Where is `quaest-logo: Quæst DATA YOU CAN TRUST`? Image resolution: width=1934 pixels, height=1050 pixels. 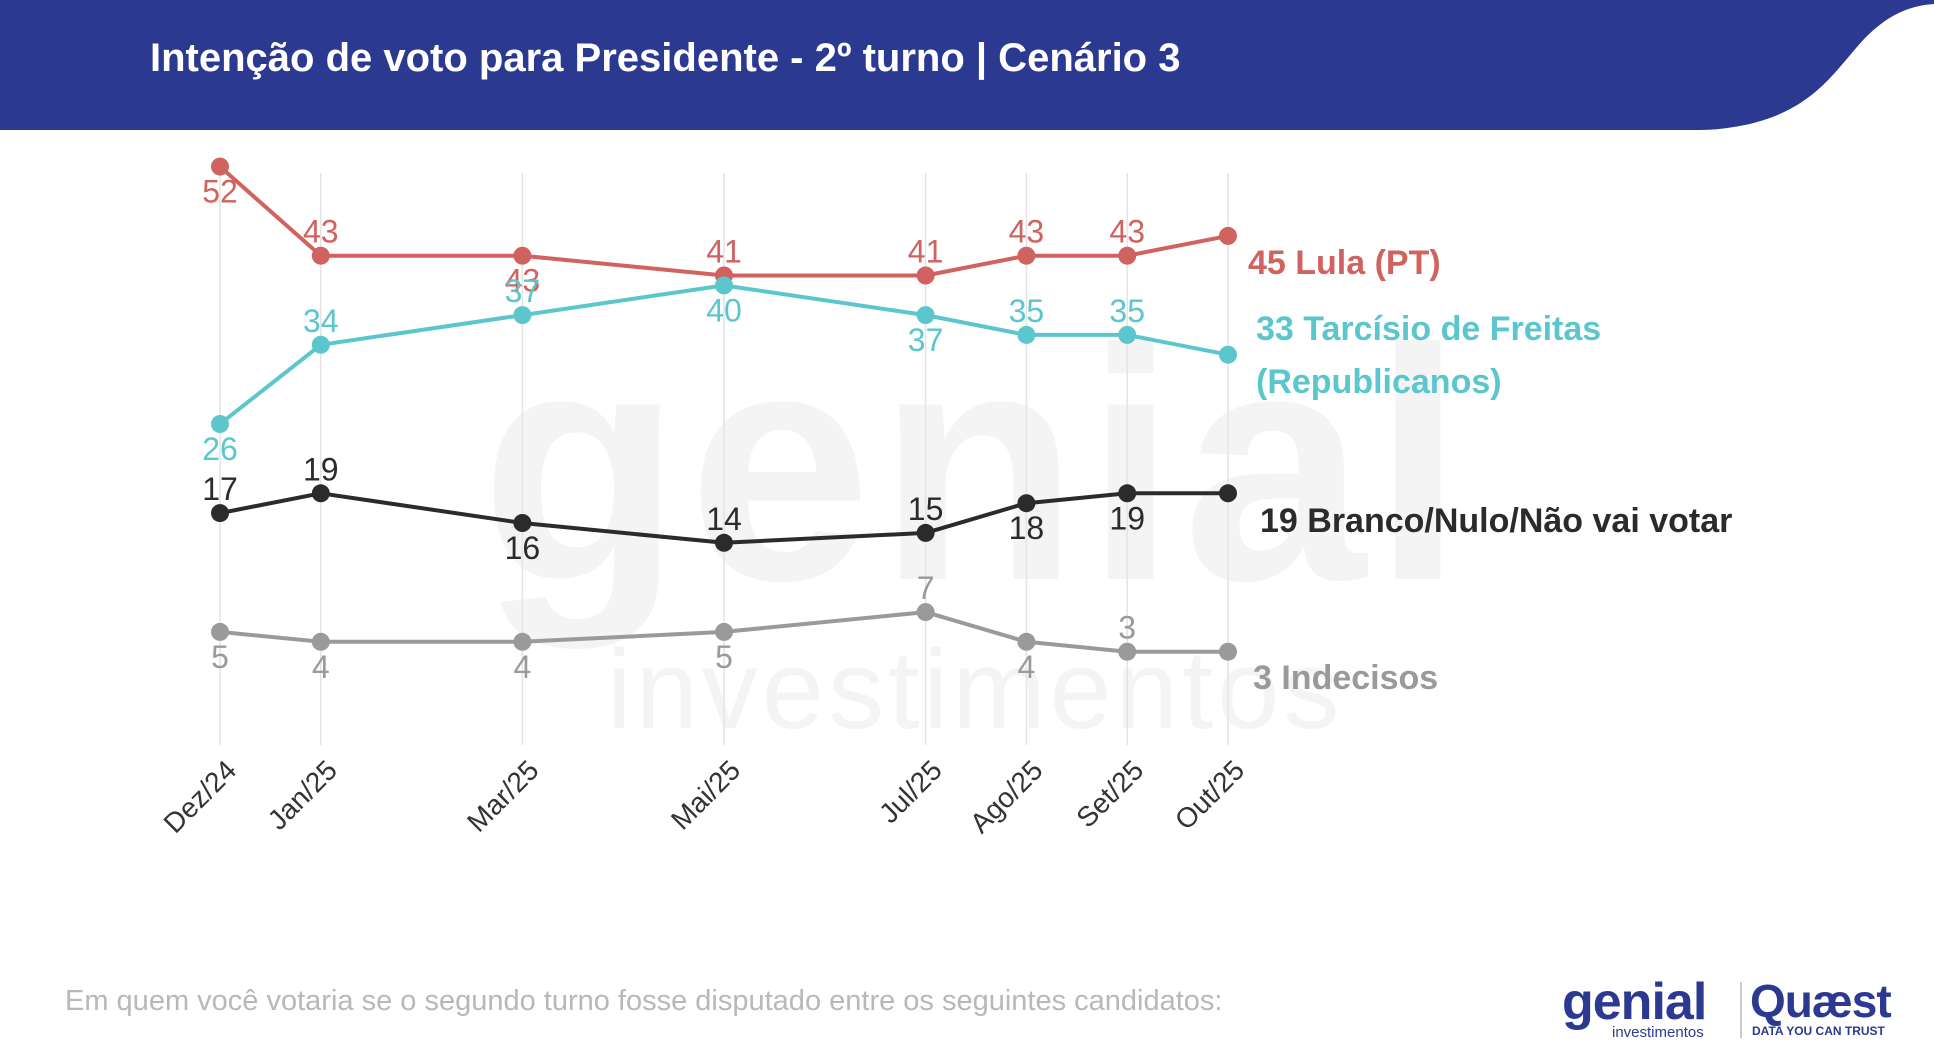 quaest-logo: Quæst DATA YOU CAN TRUST is located at coordinates (1825, 1007).